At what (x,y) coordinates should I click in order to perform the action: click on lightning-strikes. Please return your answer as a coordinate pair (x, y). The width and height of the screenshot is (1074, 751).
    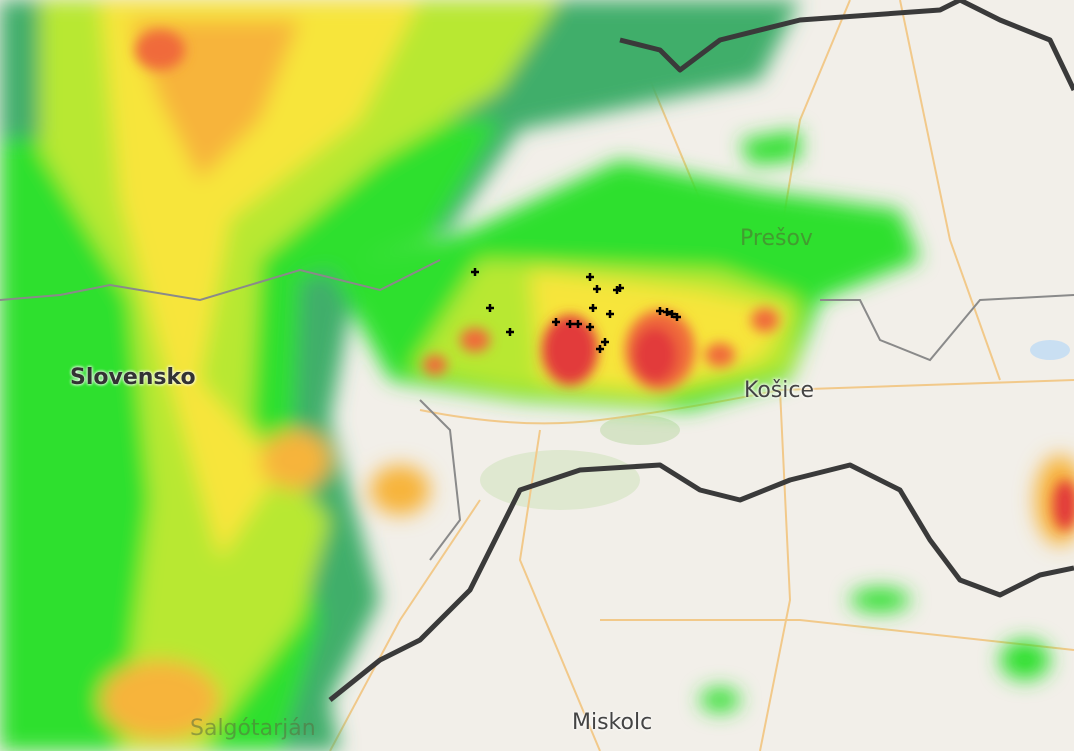
    Looking at the image, I should click on (576, 310).